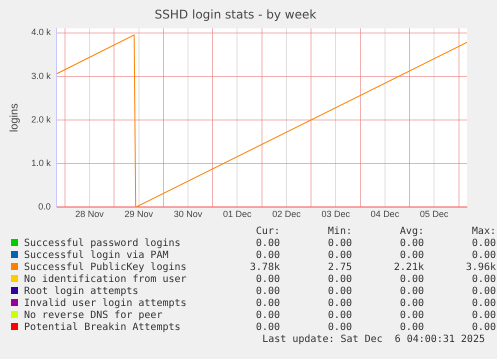  I want to click on legend-label: Root login attempts, so click(81, 292).